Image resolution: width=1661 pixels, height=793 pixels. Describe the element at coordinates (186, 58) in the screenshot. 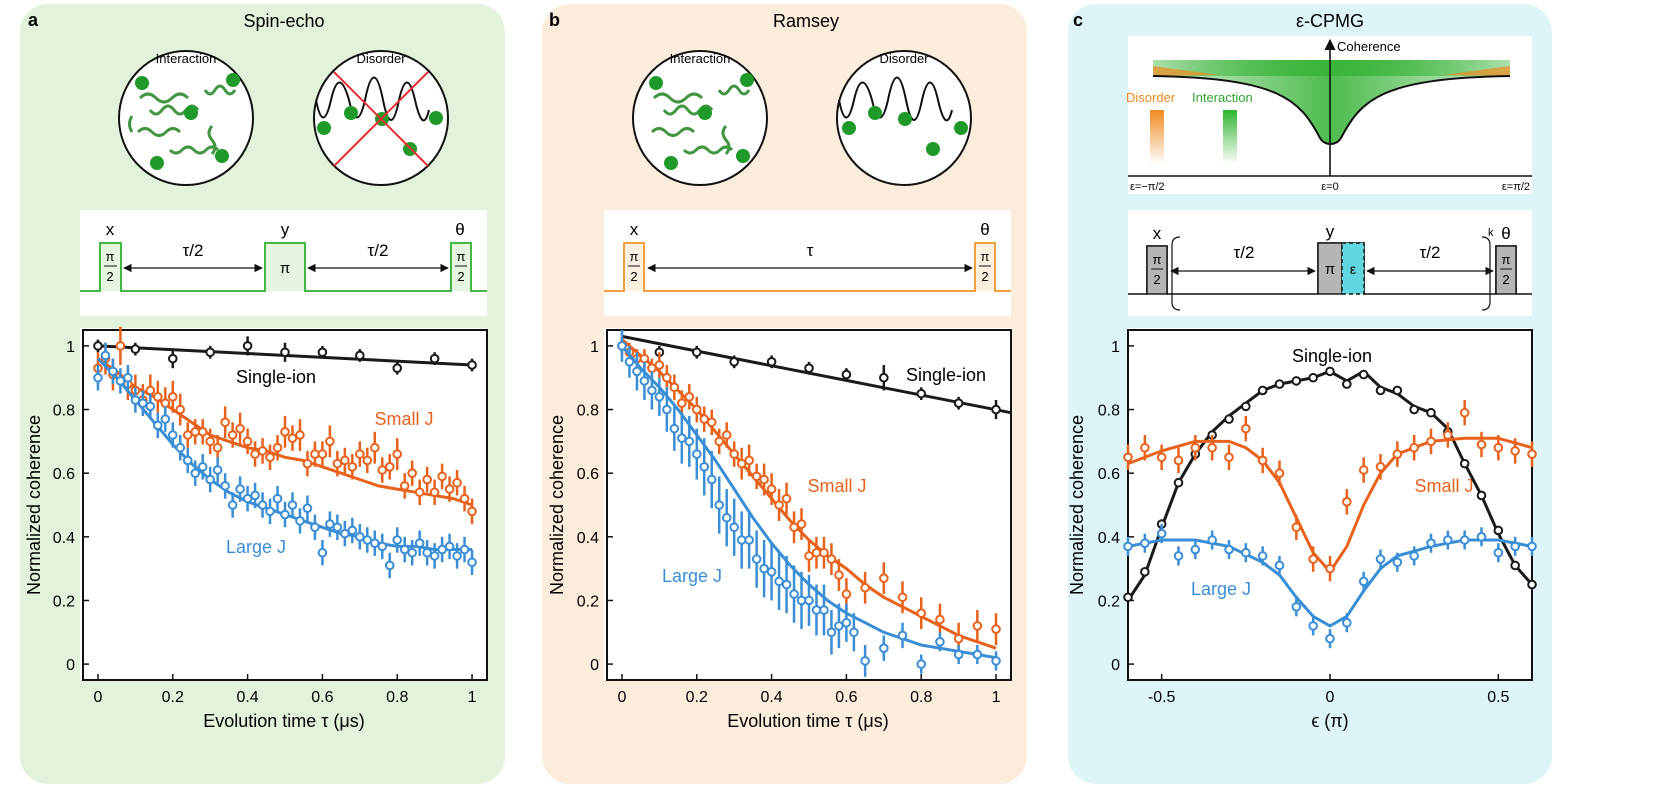

I see `panel-a-interaction-label: Interaction` at that location.